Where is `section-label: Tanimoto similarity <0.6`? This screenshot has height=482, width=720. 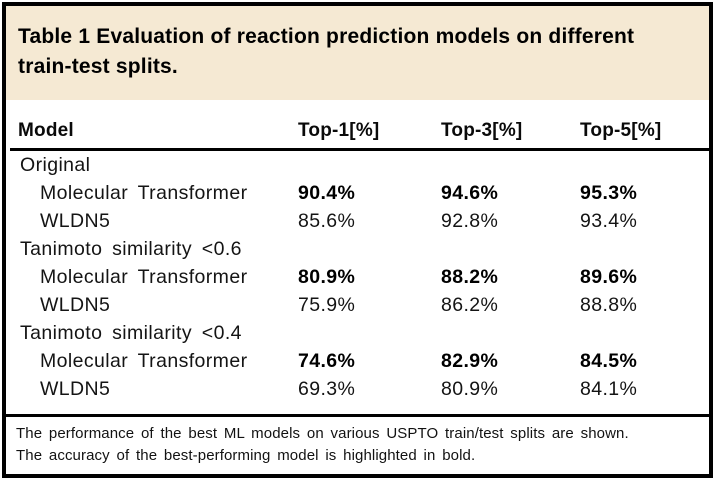
section-label: Tanimoto similarity <0.6 is located at coordinates (131, 249).